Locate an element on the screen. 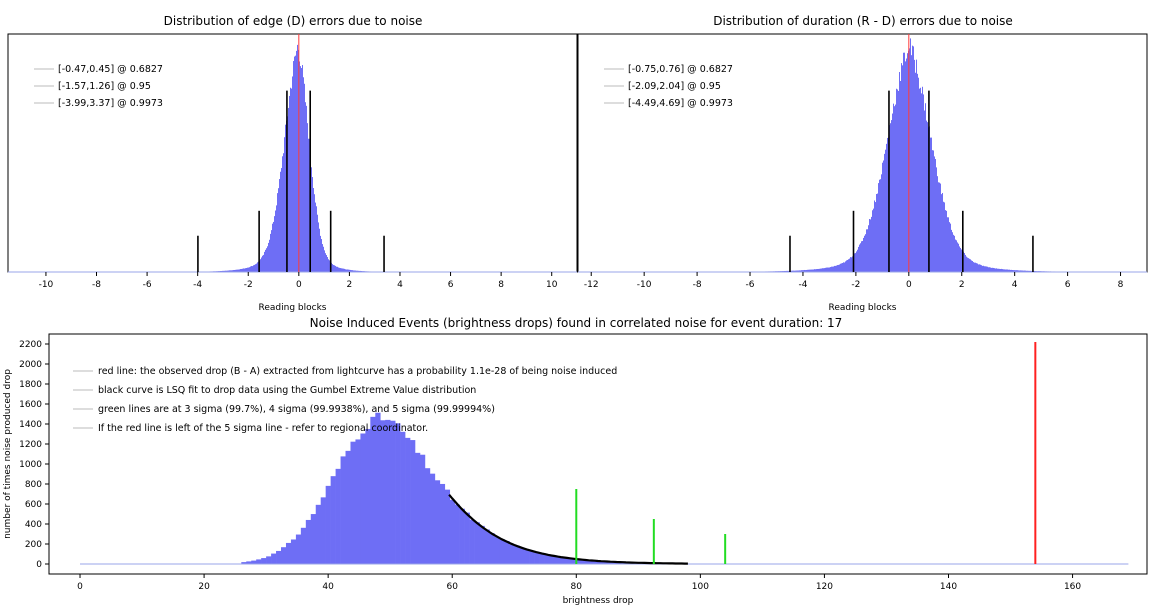 The image size is (1152, 606). x-tick-label: 60 is located at coordinates (452, 587).